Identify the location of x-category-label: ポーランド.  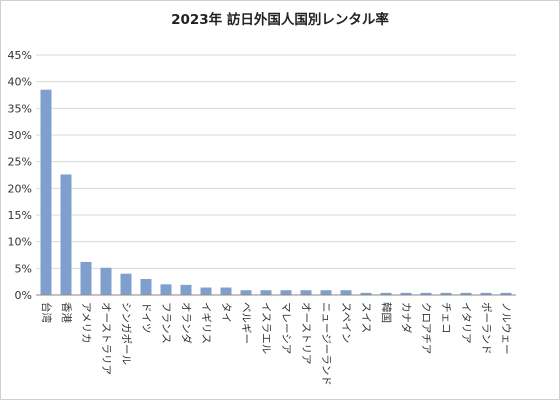
(486, 328).